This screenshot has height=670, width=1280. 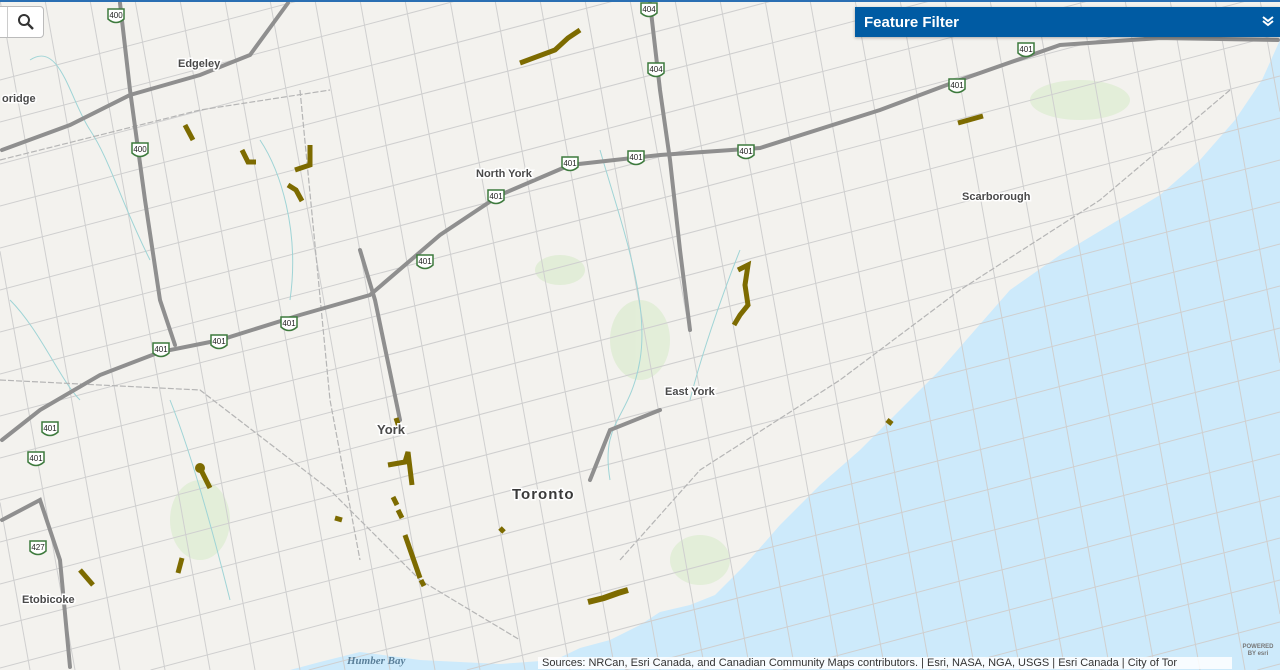 I want to click on label-humber-bay: Humber Bay, so click(x=375, y=661).